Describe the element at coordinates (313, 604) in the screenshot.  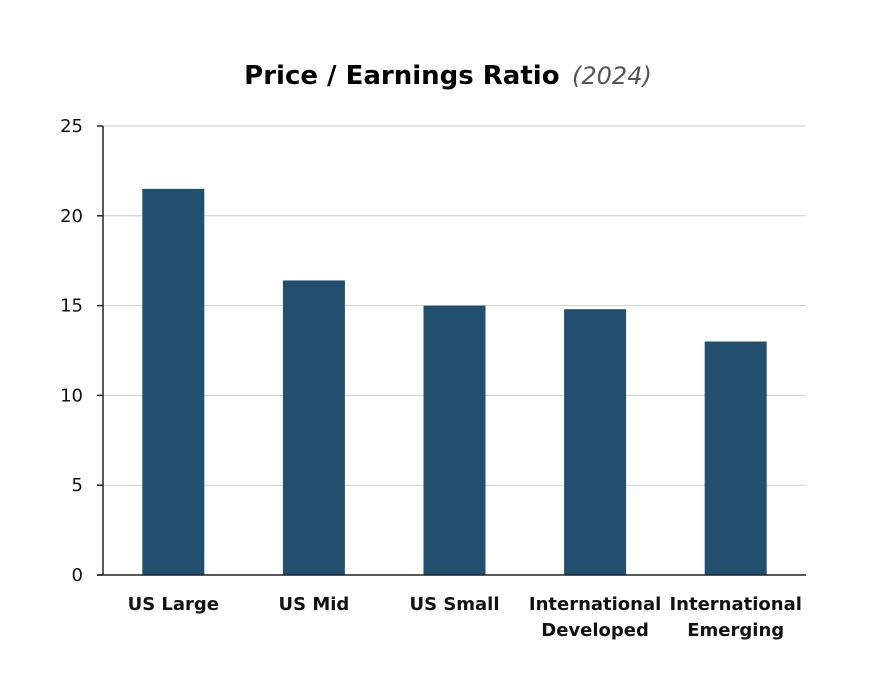
I see `x-category-label: US Mid` at that location.